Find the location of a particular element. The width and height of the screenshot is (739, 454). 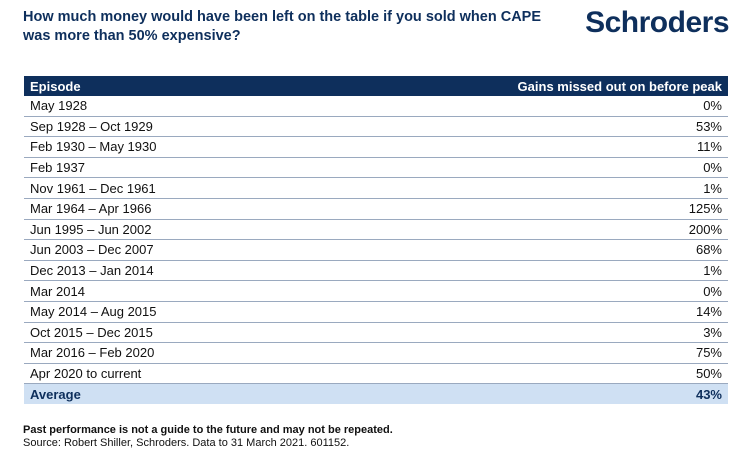

table-row: Sep 1928 – Oct 1929 53% is located at coordinates (376, 127).